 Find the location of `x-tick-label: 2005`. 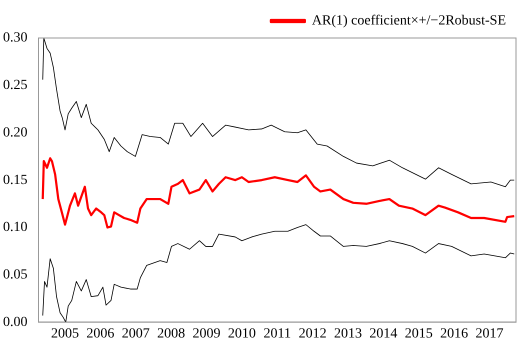

x-tick-label: 2005 is located at coordinates (65, 334).